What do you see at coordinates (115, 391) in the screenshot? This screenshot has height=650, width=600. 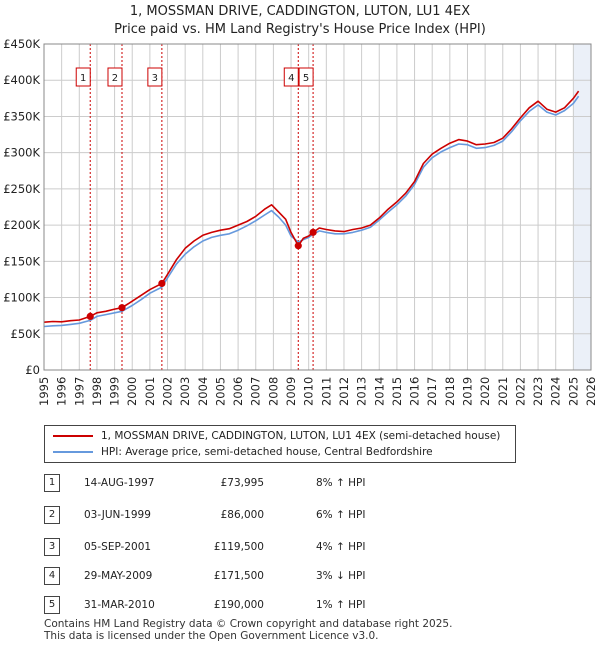 I see `x-tick-label: 1999` at bounding box center [115, 391].